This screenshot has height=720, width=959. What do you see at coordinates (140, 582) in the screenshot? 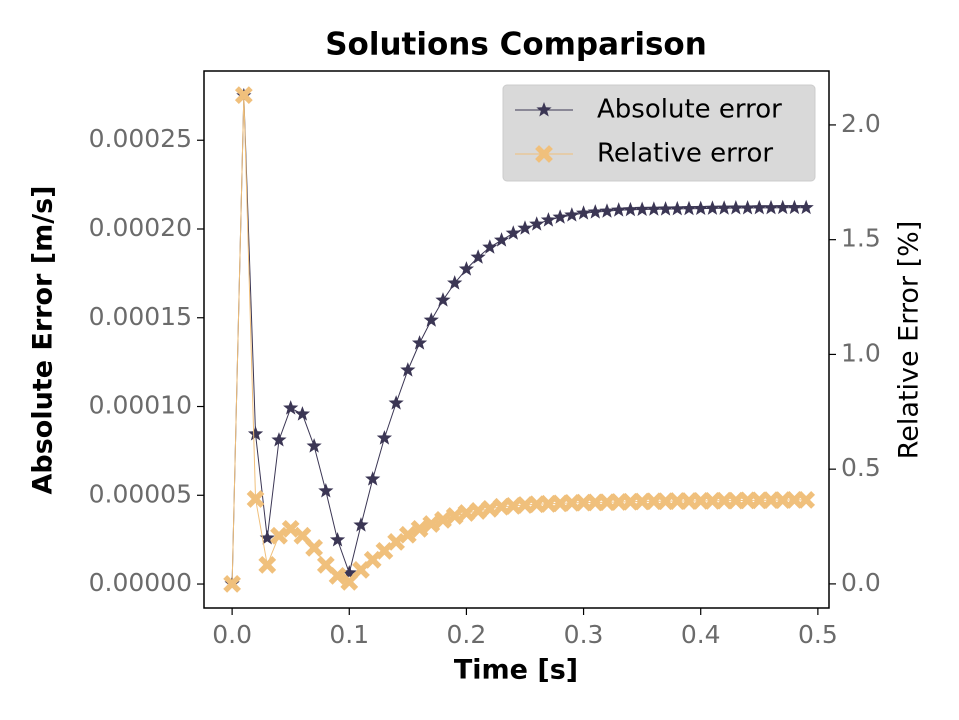
I see `y-tick-label: 0.00000` at bounding box center [140, 582].